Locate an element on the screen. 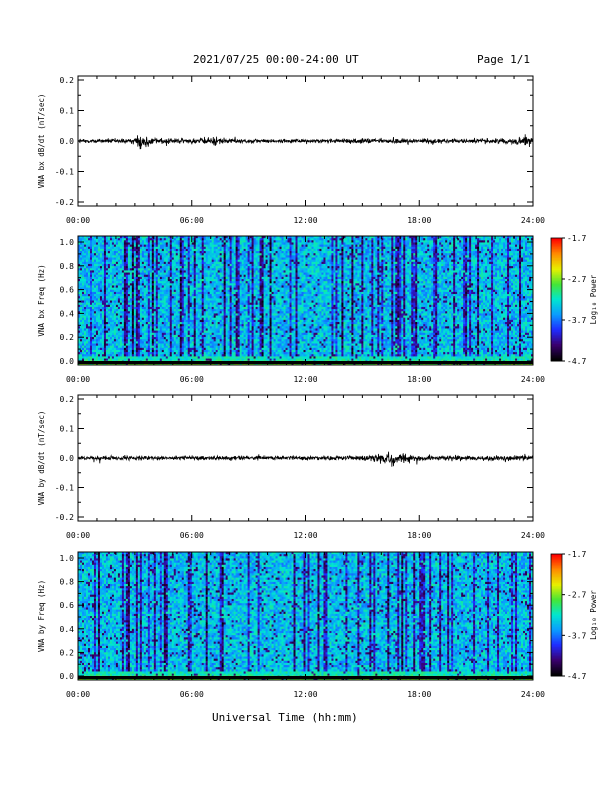  panel-1-trace is located at coordinates (305, 142).